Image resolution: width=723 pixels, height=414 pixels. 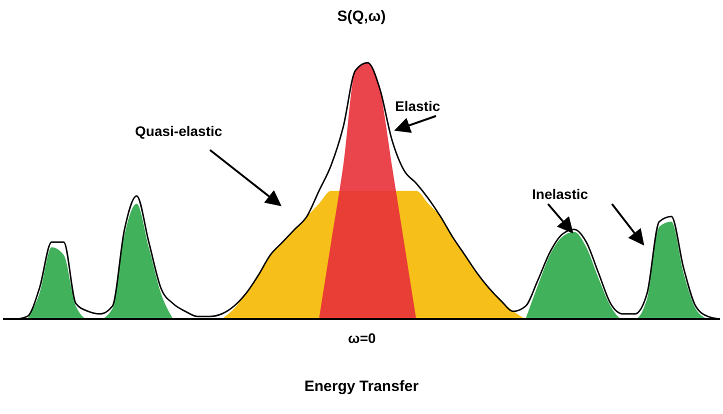 What do you see at coordinates (178, 131) in the screenshot?
I see `annotation: Quasi-elastic` at bounding box center [178, 131].